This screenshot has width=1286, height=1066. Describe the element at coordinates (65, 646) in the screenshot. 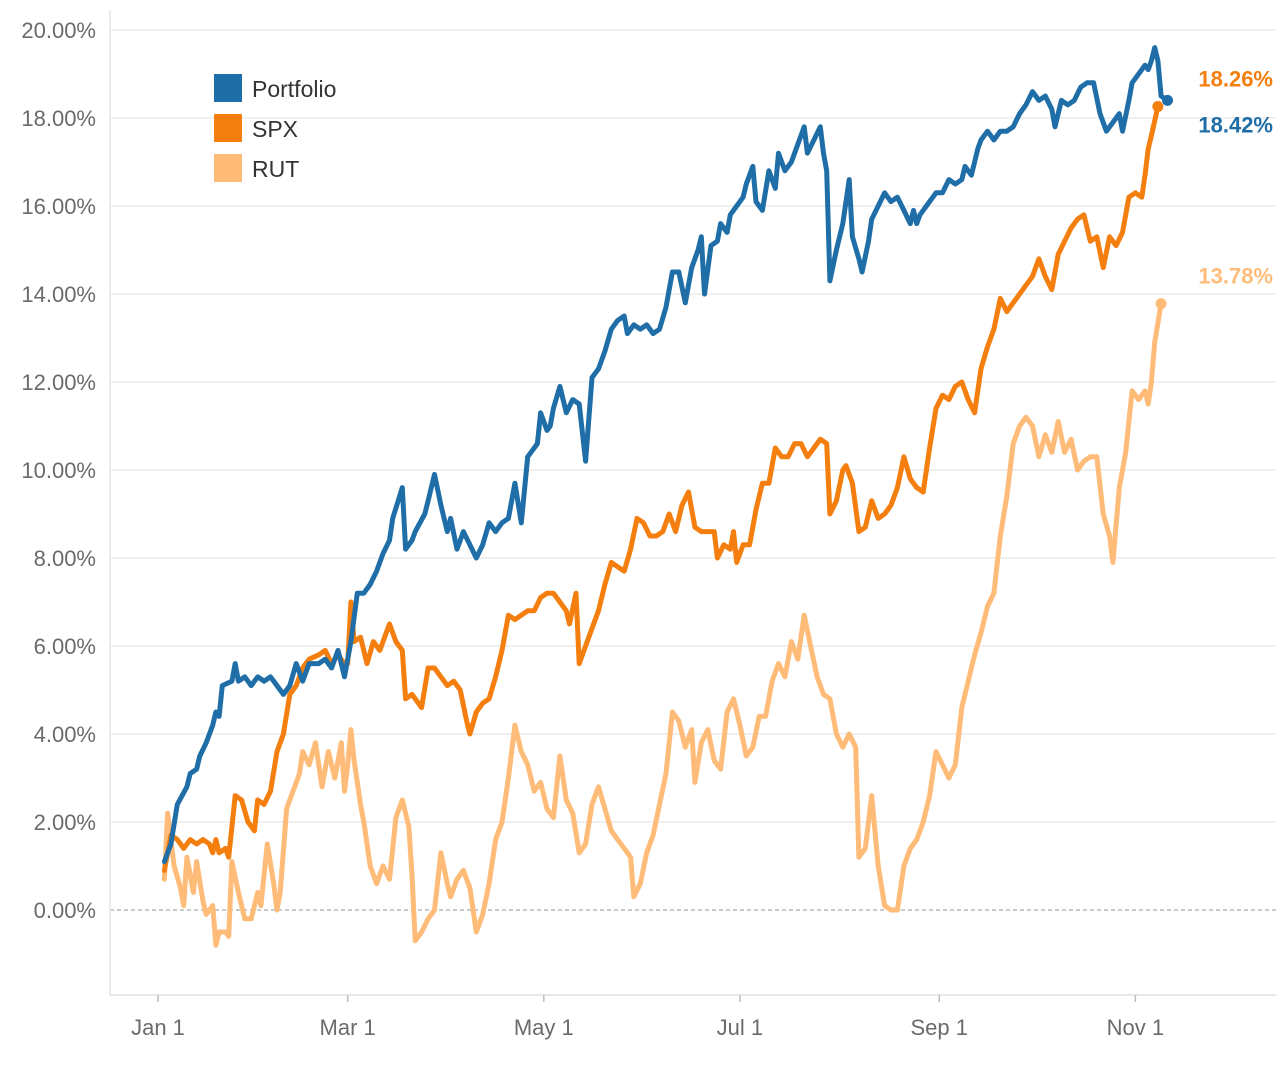

I see `y-tick-label: 6.00%` at that location.